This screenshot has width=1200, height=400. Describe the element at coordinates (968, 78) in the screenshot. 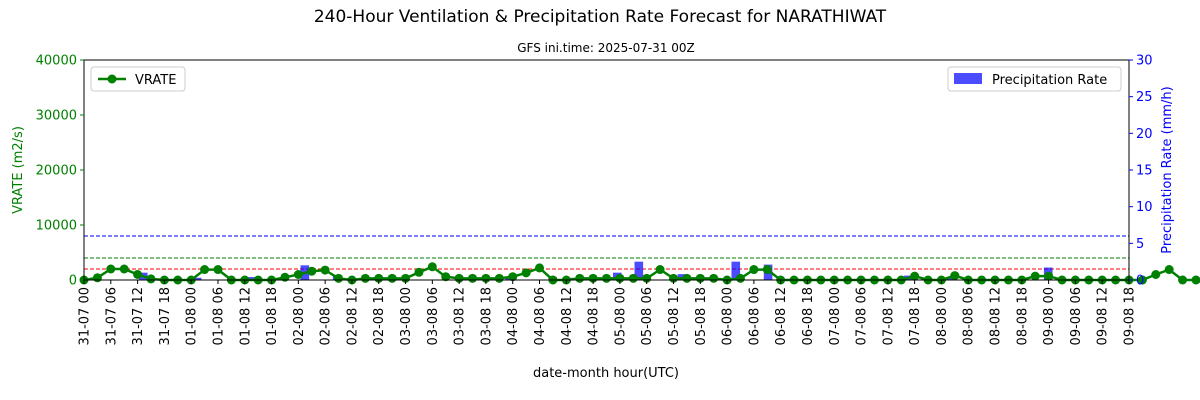

I see `legend-precip-swatch` at that location.